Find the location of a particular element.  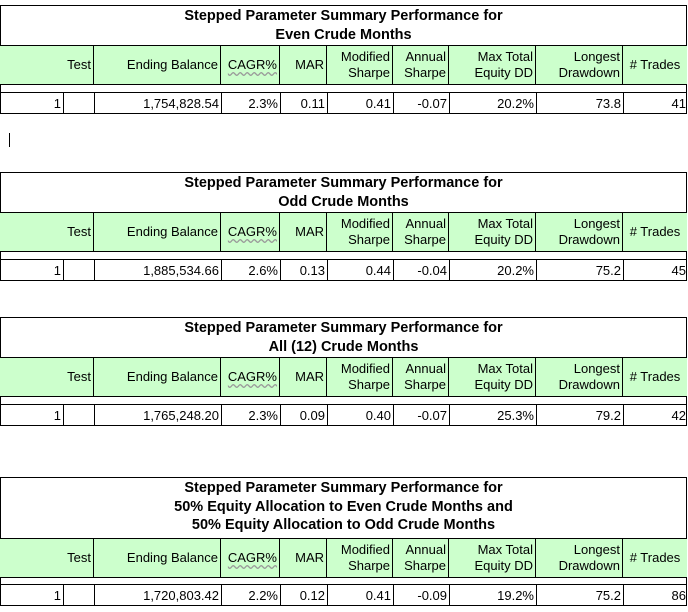

cell-trades: 41 is located at coordinates (655, 103).